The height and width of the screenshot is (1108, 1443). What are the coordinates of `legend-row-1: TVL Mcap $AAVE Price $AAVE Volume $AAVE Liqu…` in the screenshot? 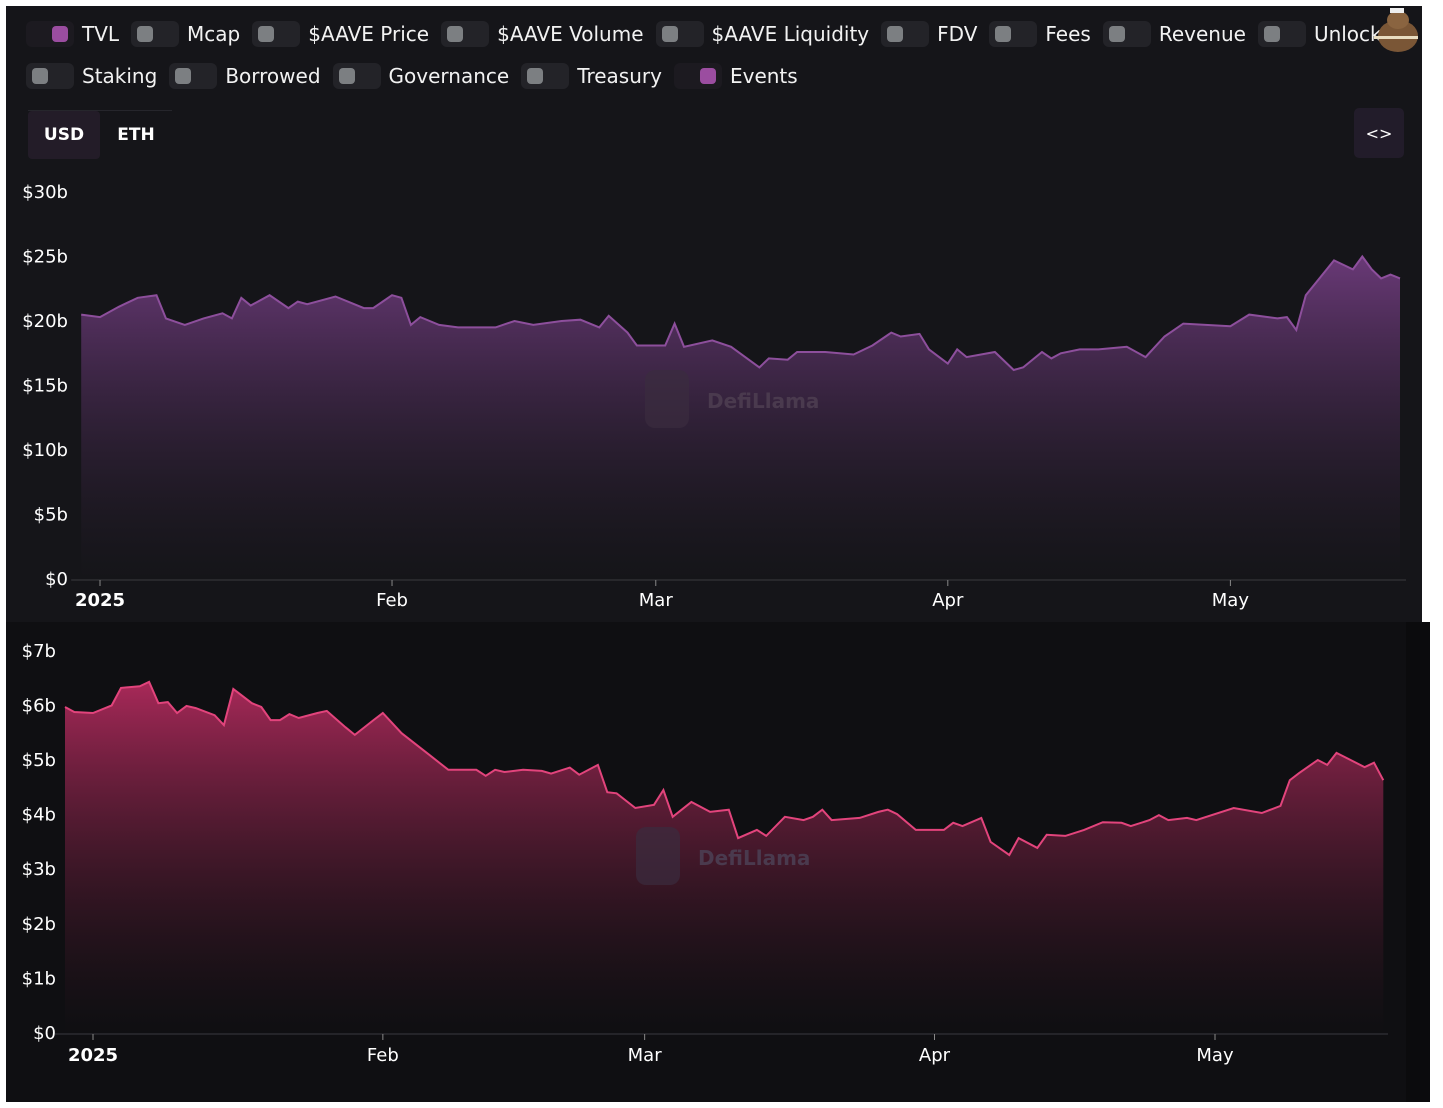 It's located at (715, 34).